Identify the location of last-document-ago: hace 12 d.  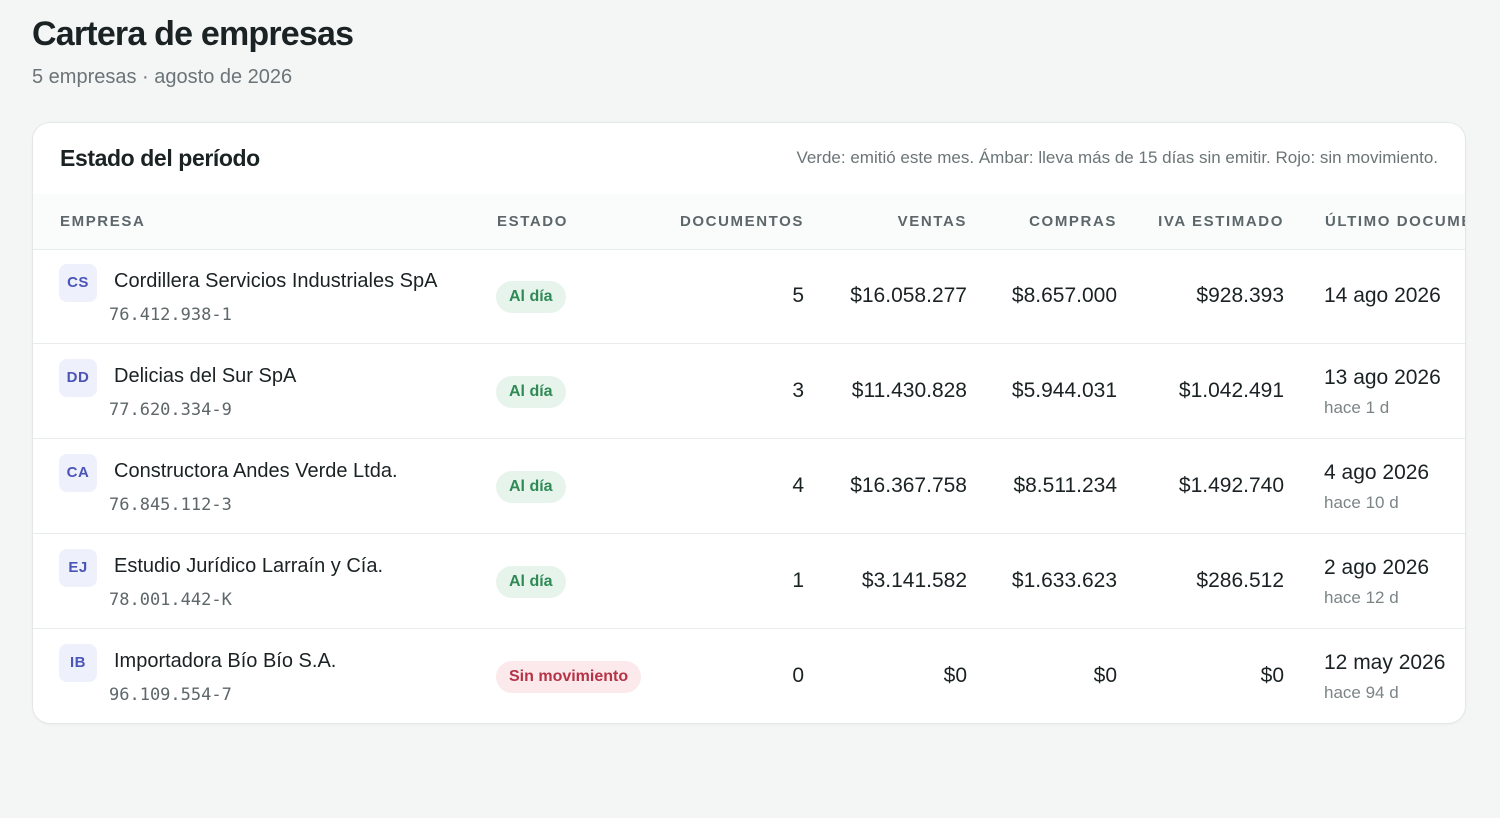
(1361, 597).